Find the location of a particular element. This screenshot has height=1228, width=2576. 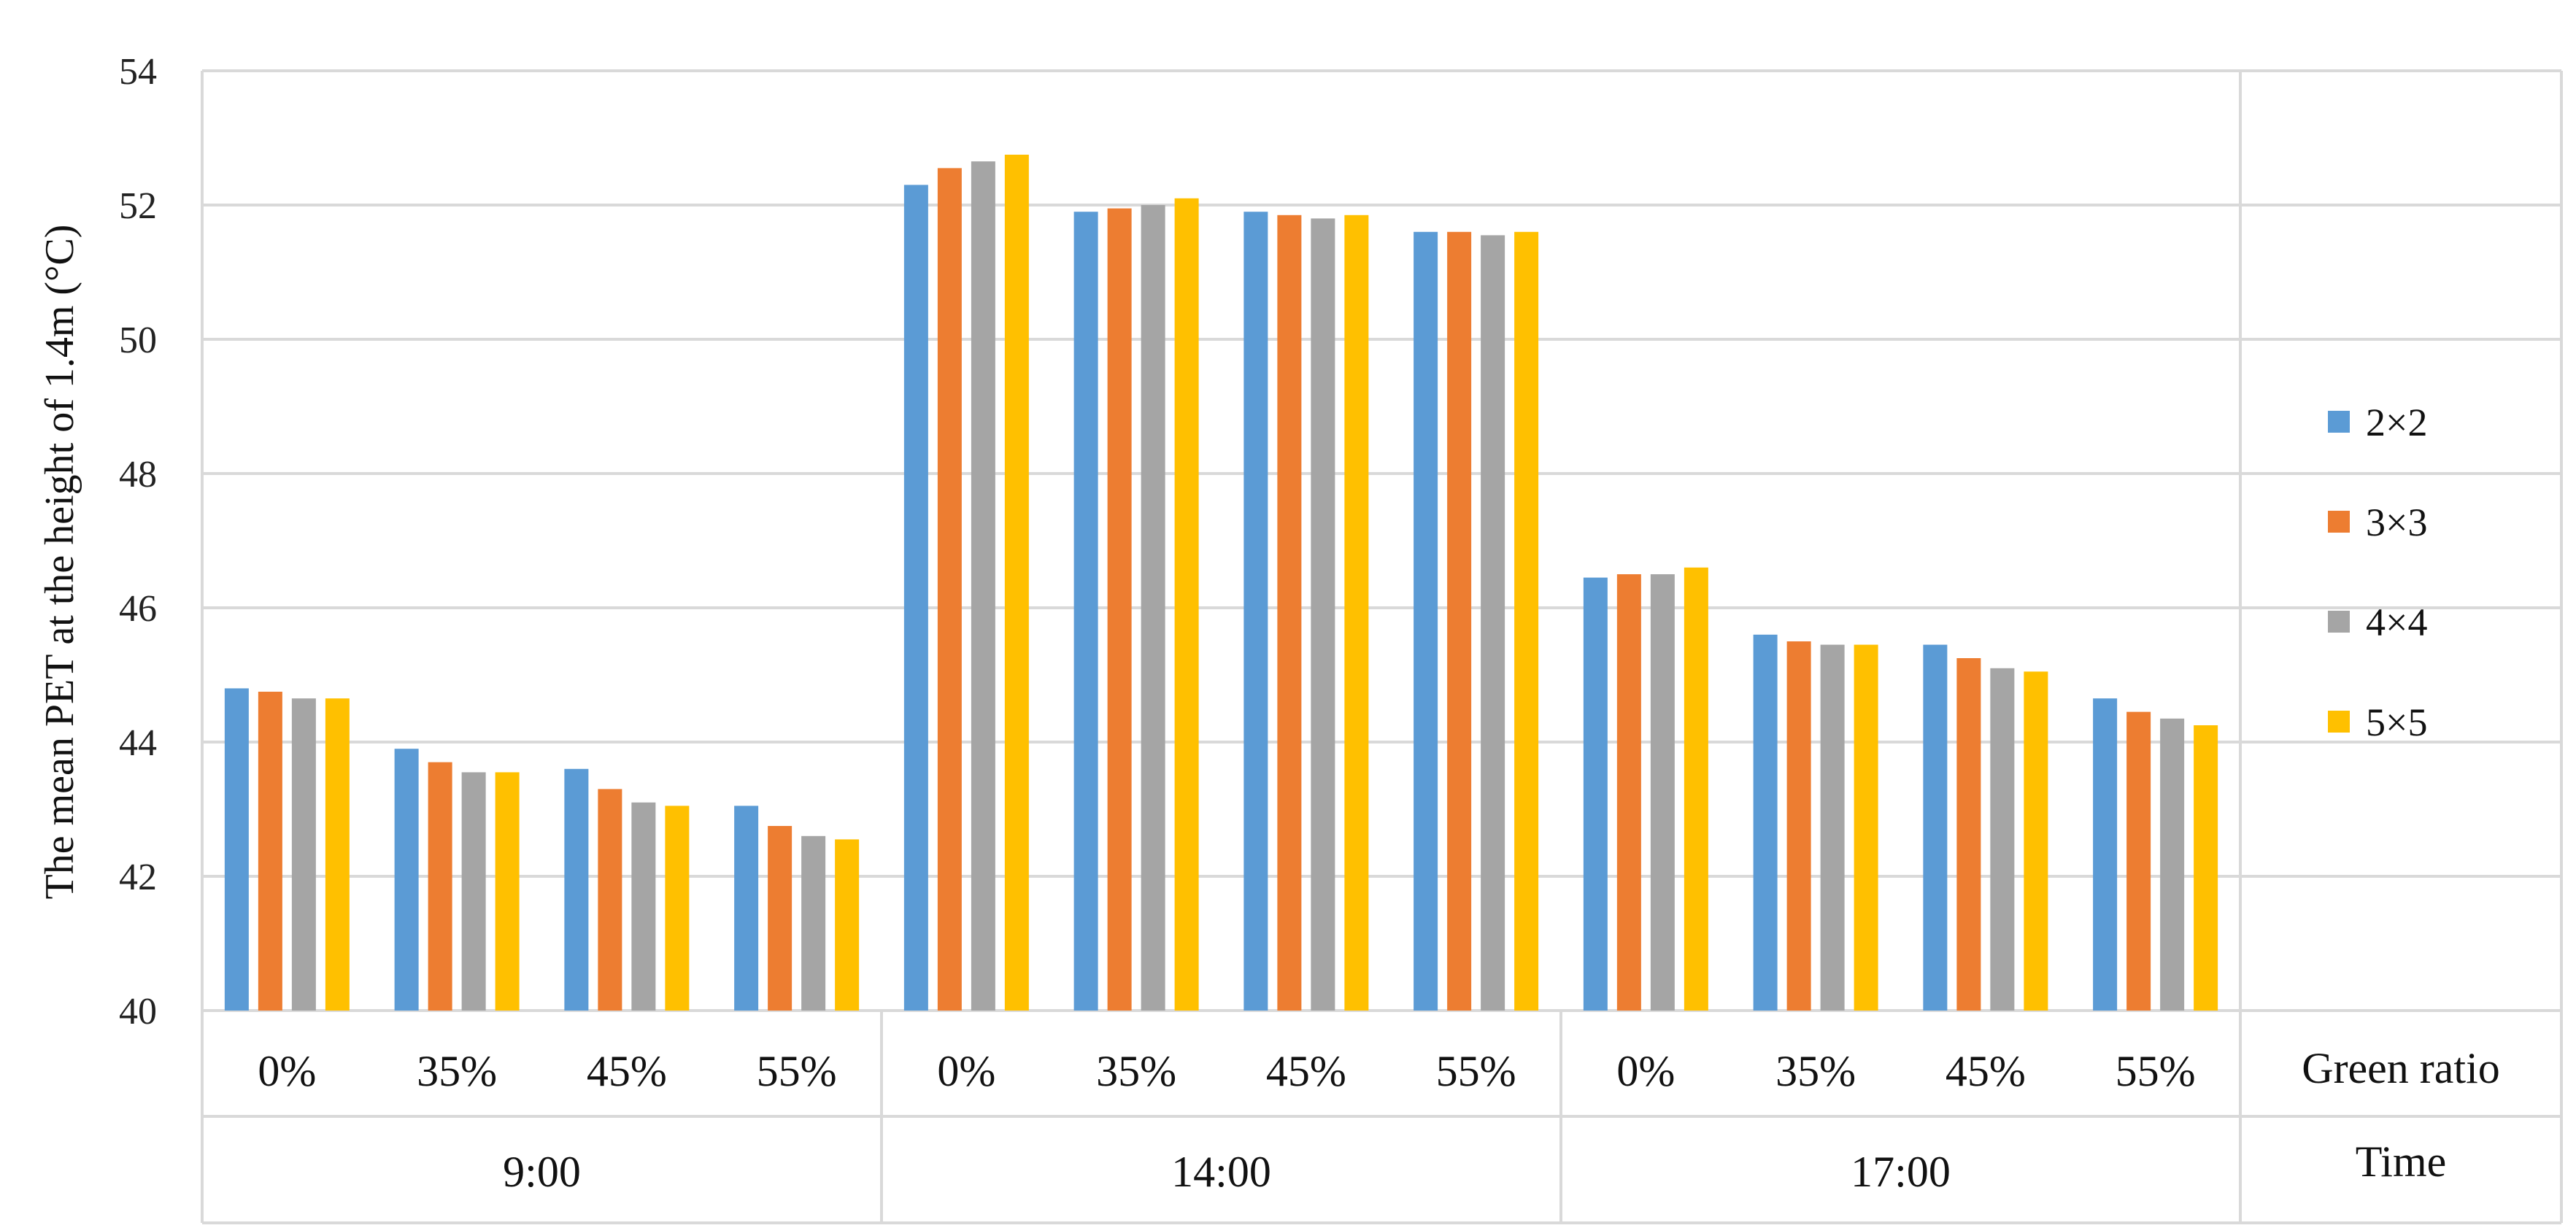

category-row-title: Green ratio is located at coordinates (2401, 1068).